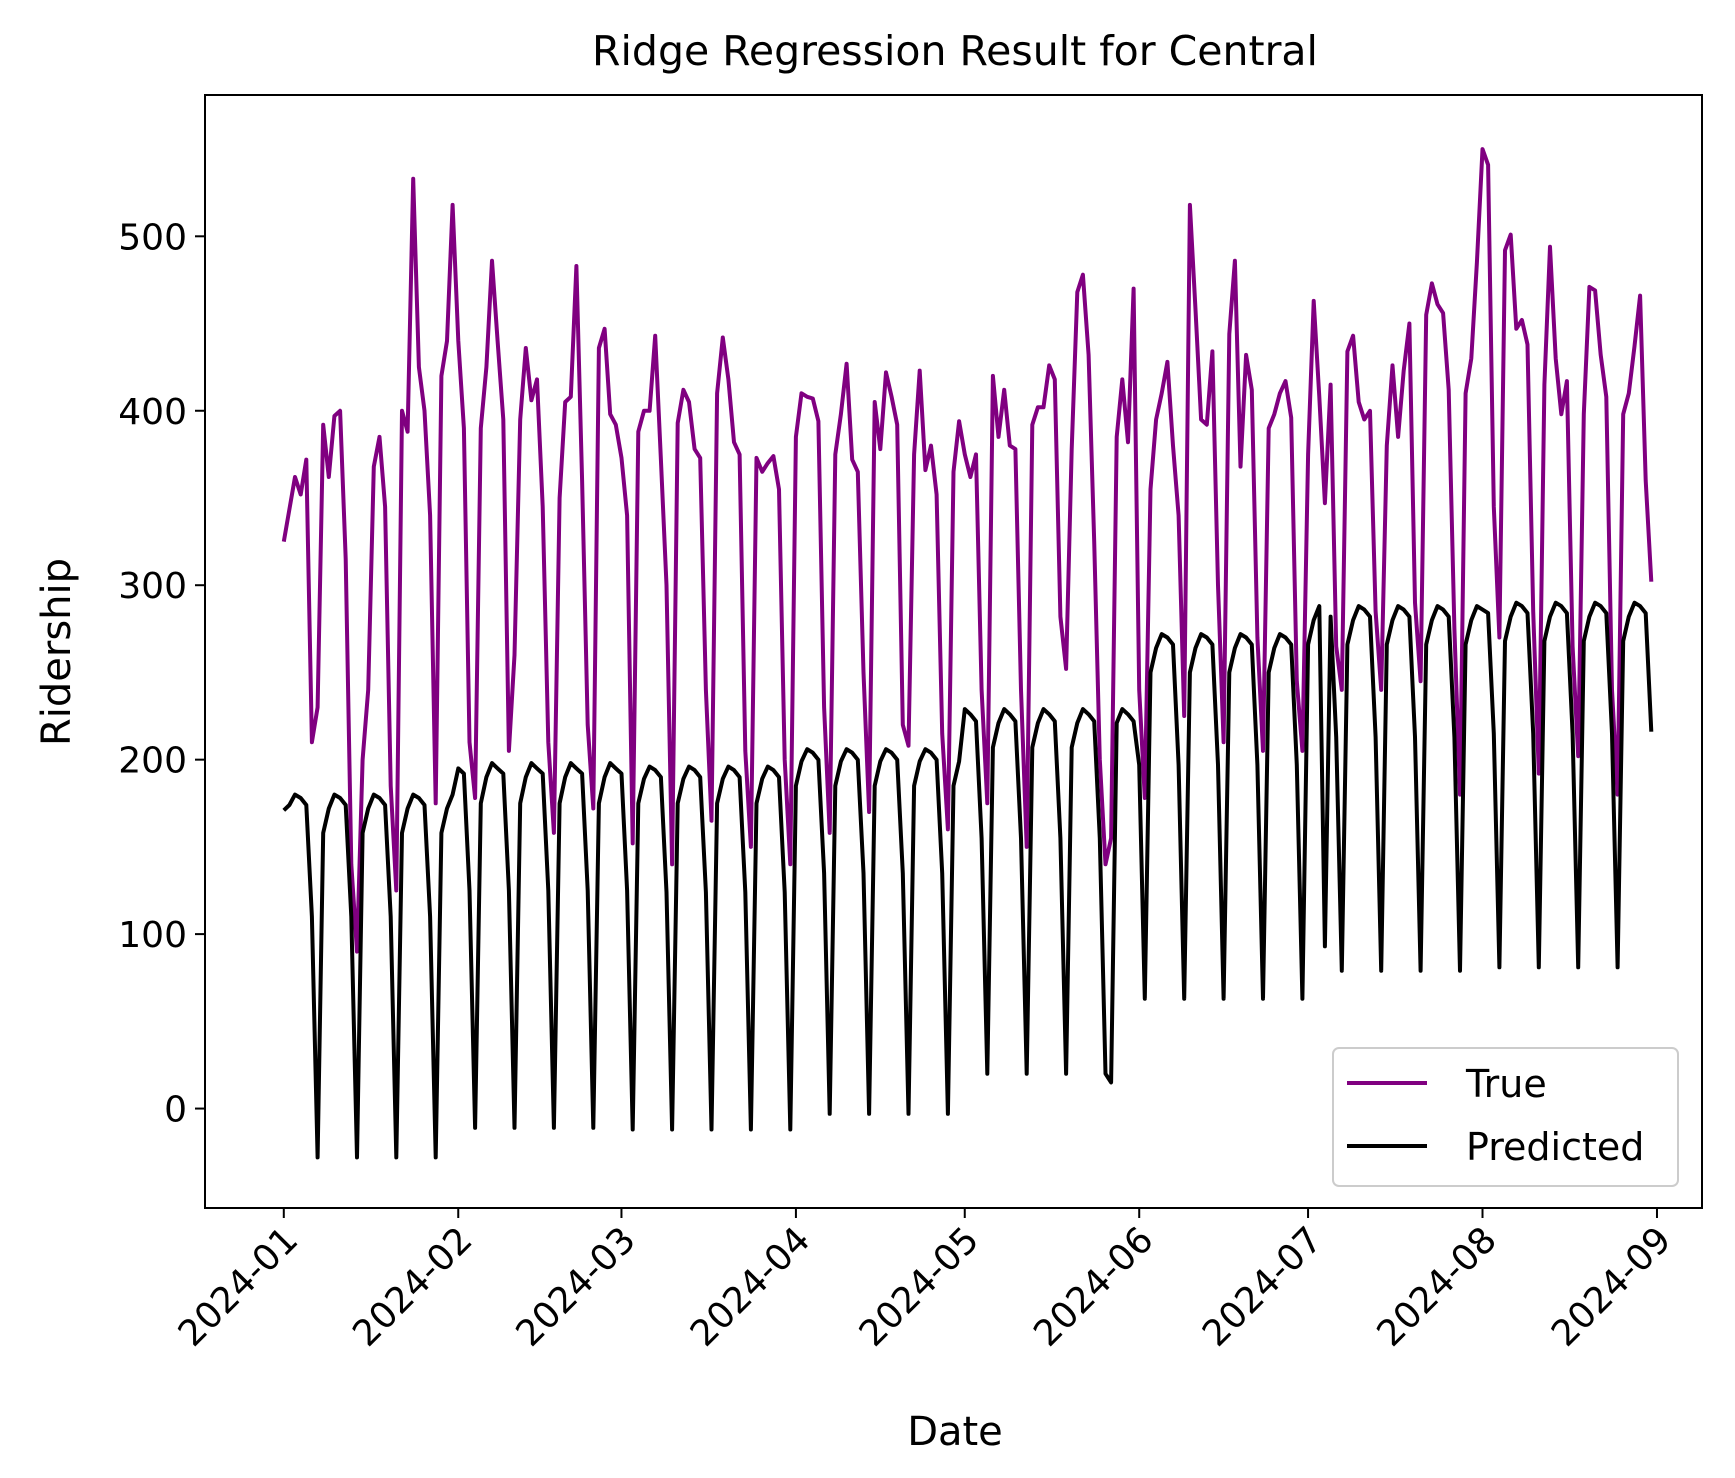 This screenshot has width=1735, height=1478. What do you see at coordinates (152, 761) in the screenshot?
I see `y-tick-label: 200` at bounding box center [152, 761].